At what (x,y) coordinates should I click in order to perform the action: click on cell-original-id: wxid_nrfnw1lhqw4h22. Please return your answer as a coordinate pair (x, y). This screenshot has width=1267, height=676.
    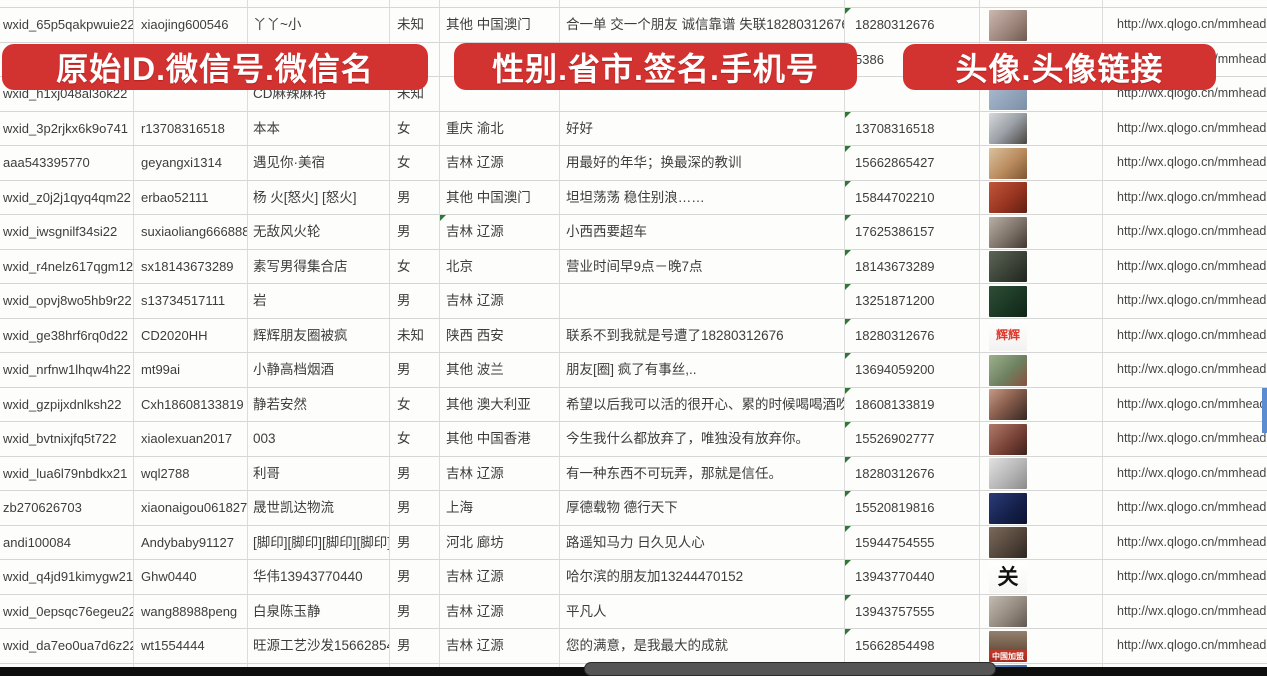
    Looking at the image, I should click on (67, 370).